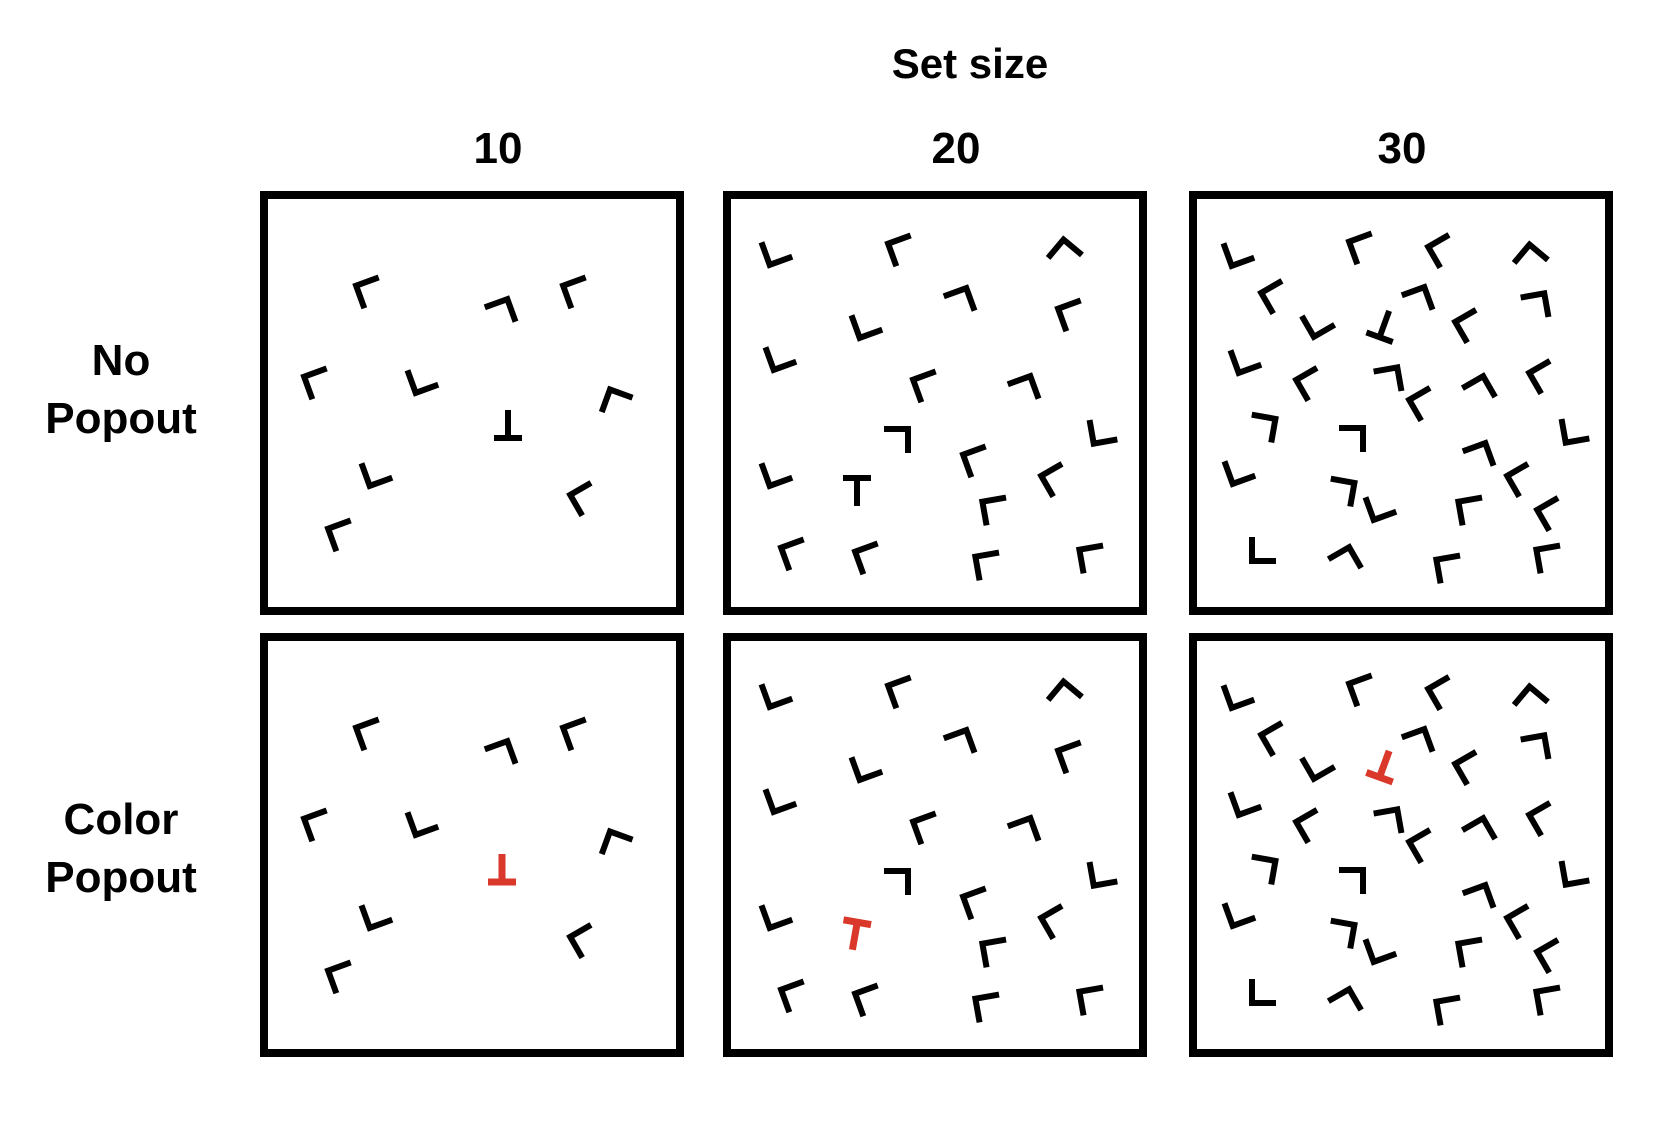  I want to click on row-label-line: Color, so click(121, 819).